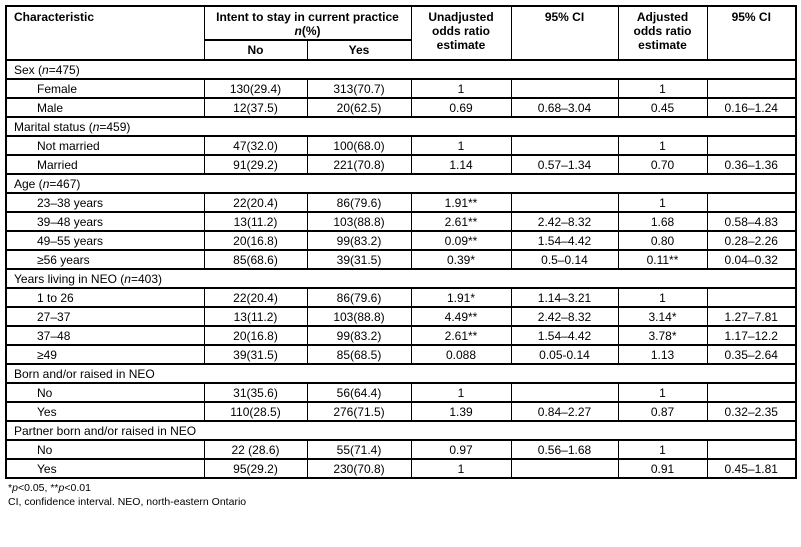  Describe the element at coordinates (255, 355) in the screenshot. I see `cell-no: 39(31.5)` at that location.